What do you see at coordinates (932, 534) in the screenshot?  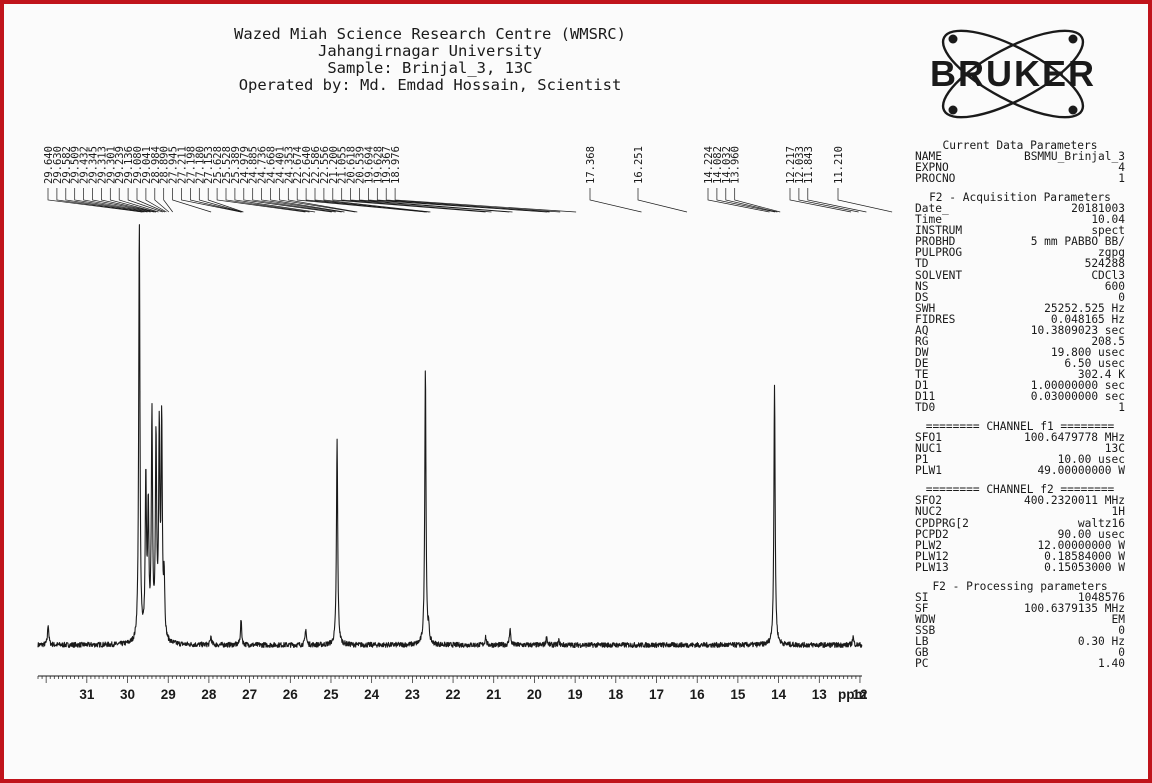 I see `param-key: PCPD2` at bounding box center [932, 534].